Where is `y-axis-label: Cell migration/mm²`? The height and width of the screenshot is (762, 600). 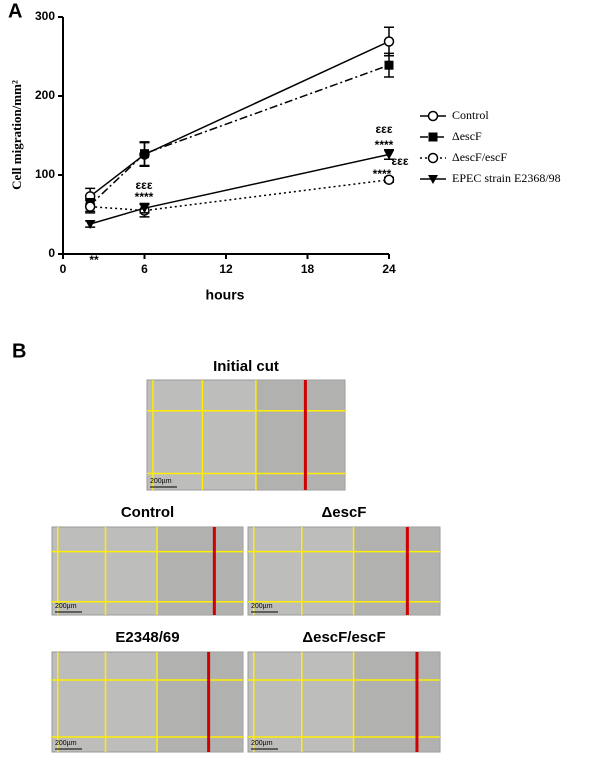 y-axis-label: Cell migration/mm² is located at coordinates (16, 135).